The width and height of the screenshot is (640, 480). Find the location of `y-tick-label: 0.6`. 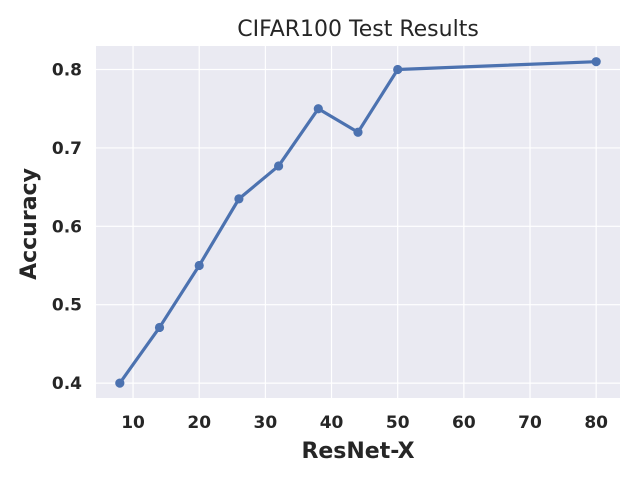

y-tick-label: 0.6 is located at coordinates (67, 227).